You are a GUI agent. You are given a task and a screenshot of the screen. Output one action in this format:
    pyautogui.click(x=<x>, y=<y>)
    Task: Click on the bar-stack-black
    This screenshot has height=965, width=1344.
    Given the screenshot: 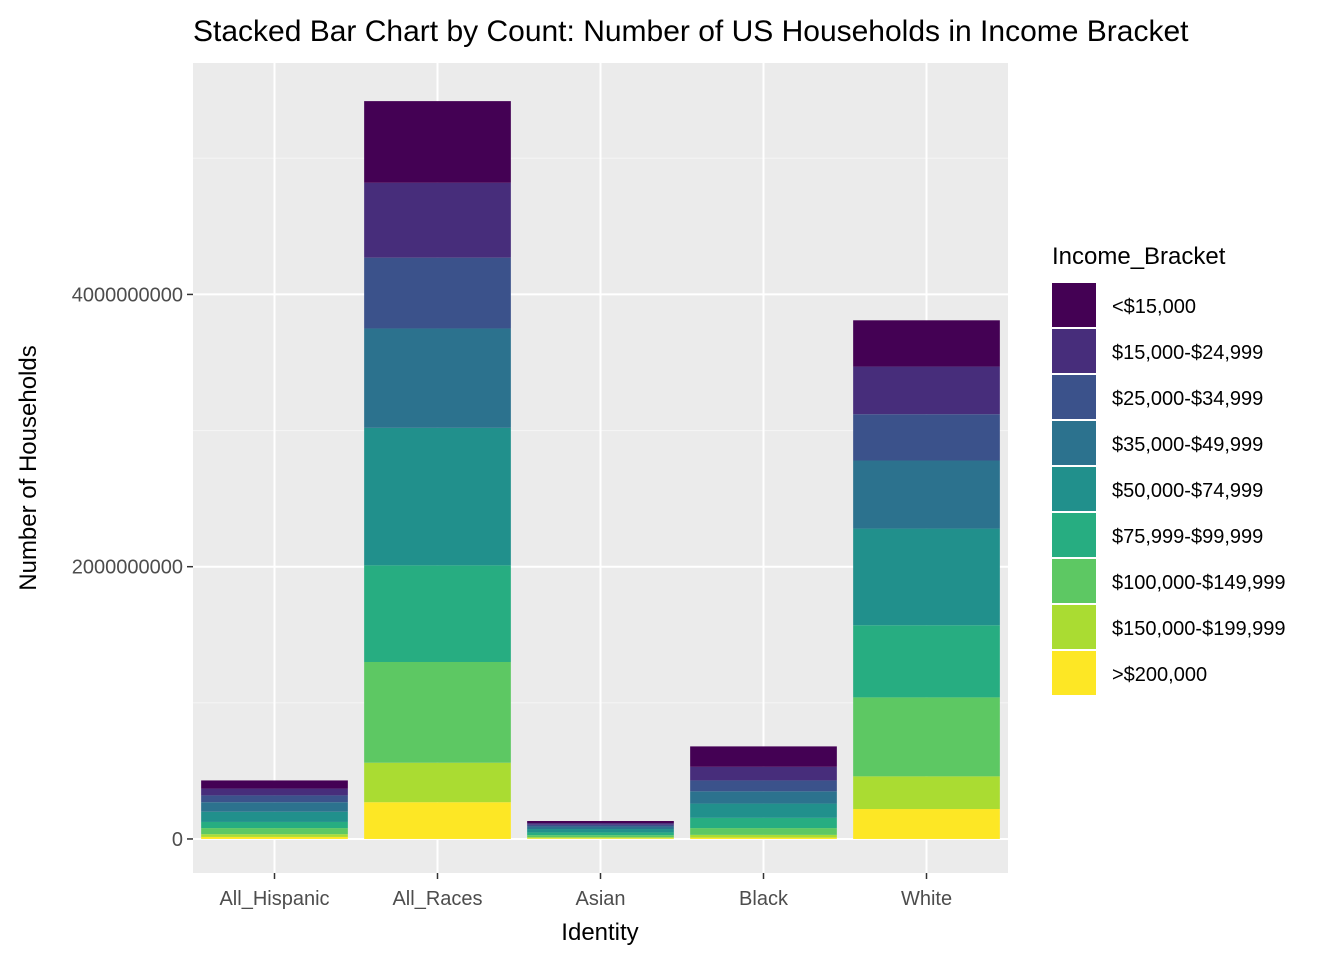 What is the action you would take?
    pyautogui.click(x=763, y=792)
    